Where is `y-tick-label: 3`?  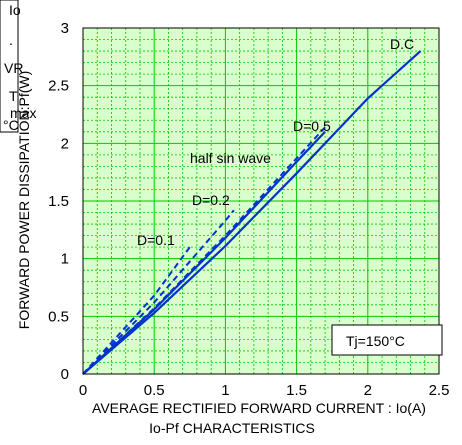 y-tick-label: 3 is located at coordinates (65, 28).